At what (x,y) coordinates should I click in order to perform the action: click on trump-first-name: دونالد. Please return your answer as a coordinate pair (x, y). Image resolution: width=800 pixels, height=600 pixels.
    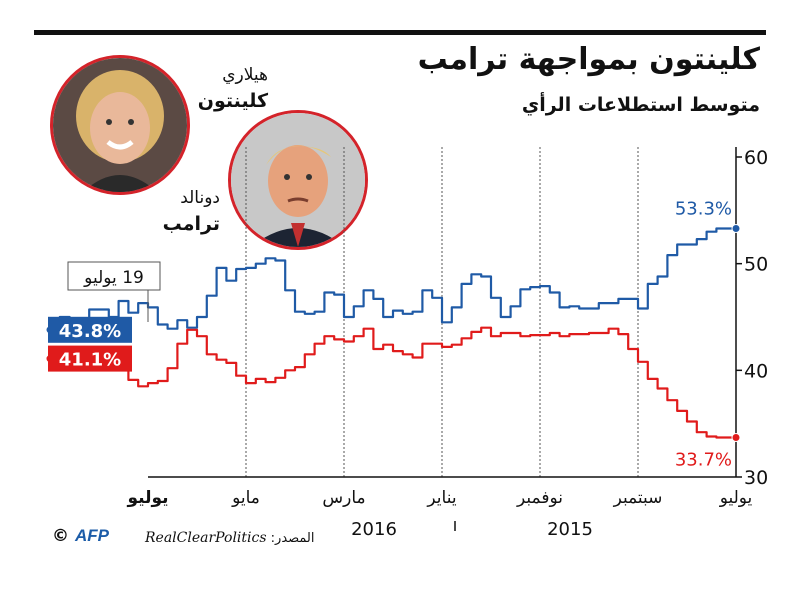
    Looking at the image, I should click on (200, 198).